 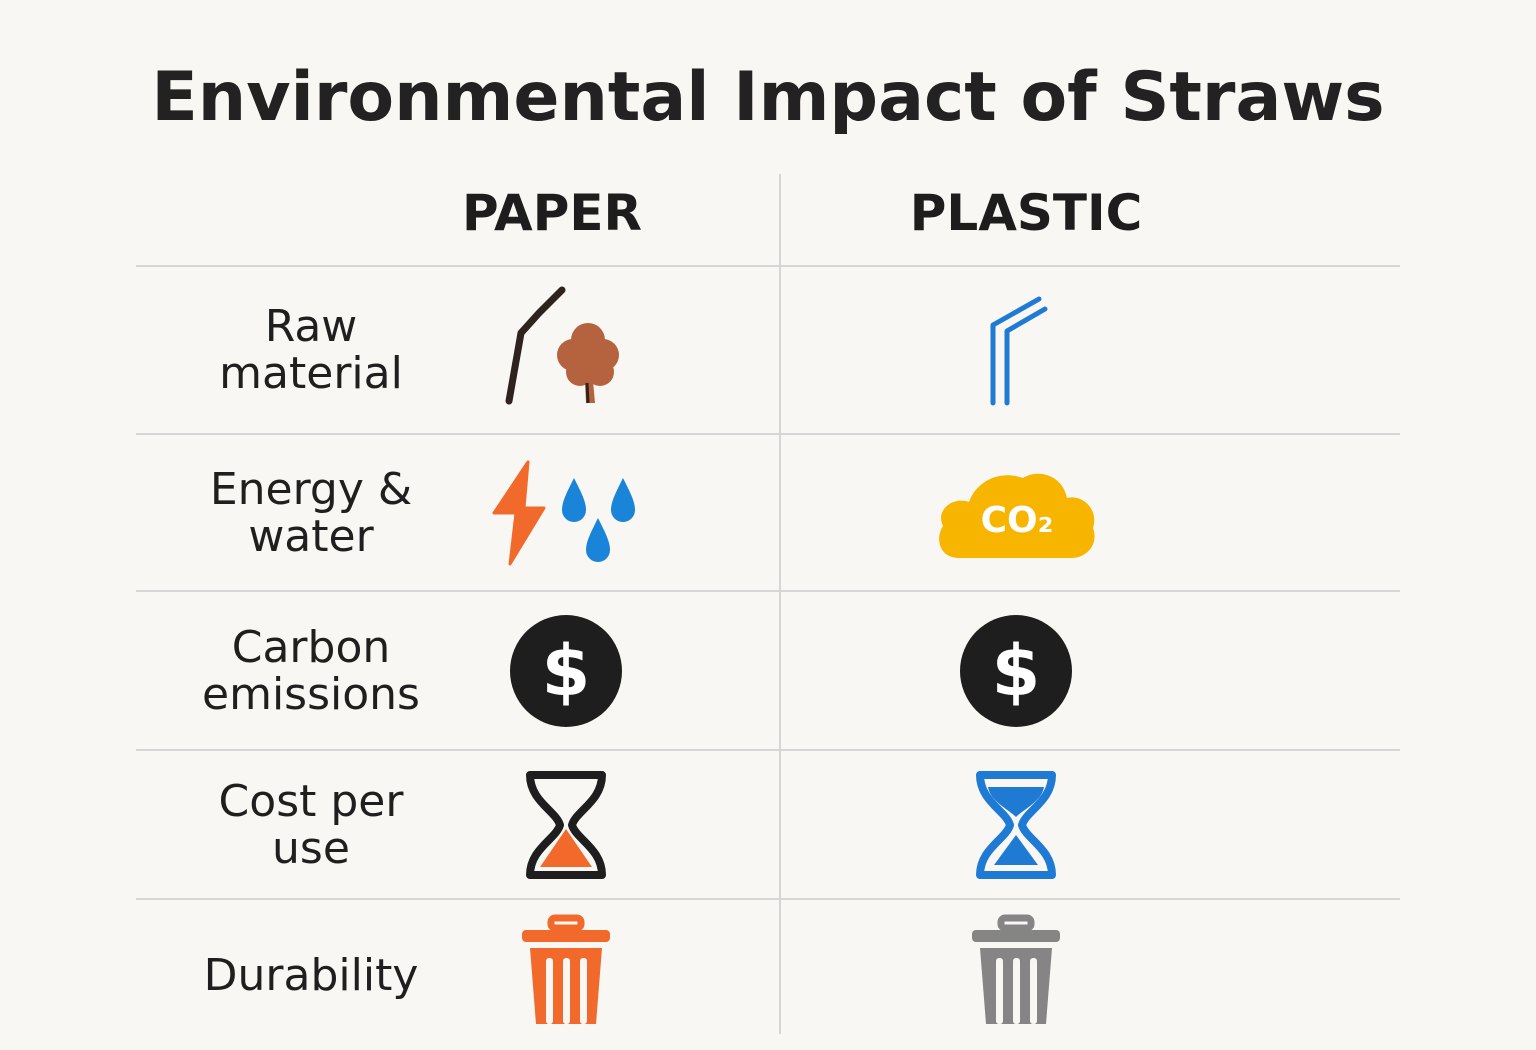 What do you see at coordinates (768, 670) in the screenshot?
I see `table-row: Carbon emissions $ $` at bounding box center [768, 670].